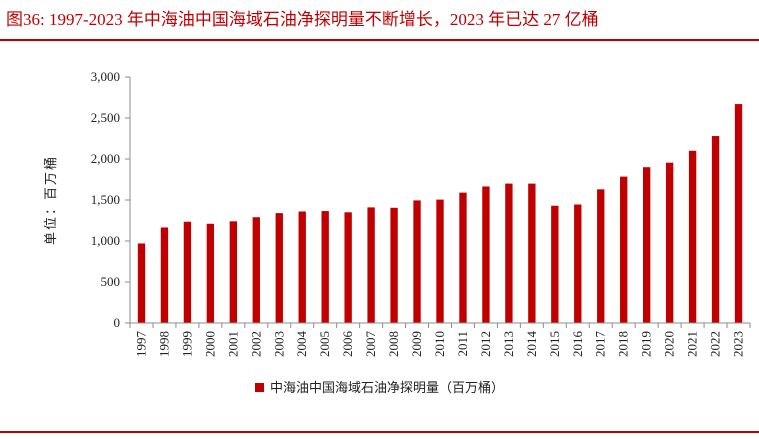 The width and height of the screenshot is (759, 439). I want to click on bar-2016, so click(578, 263).